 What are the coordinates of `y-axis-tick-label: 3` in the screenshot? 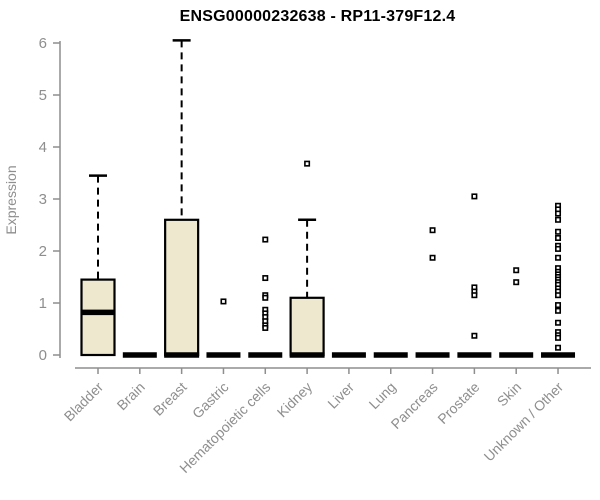 It's located at (43, 199).